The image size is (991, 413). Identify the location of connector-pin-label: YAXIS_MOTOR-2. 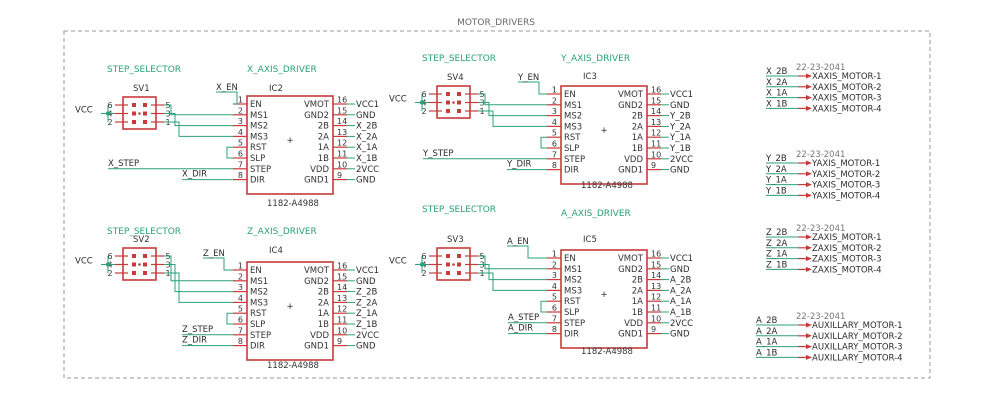
(845, 175).